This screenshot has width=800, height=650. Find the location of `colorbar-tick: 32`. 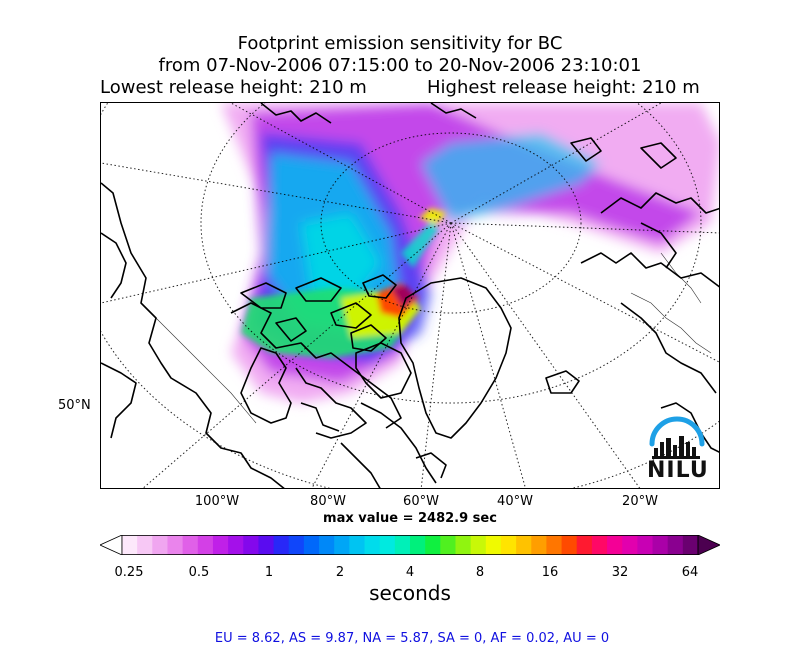

colorbar-tick: 32 is located at coordinates (620, 572).